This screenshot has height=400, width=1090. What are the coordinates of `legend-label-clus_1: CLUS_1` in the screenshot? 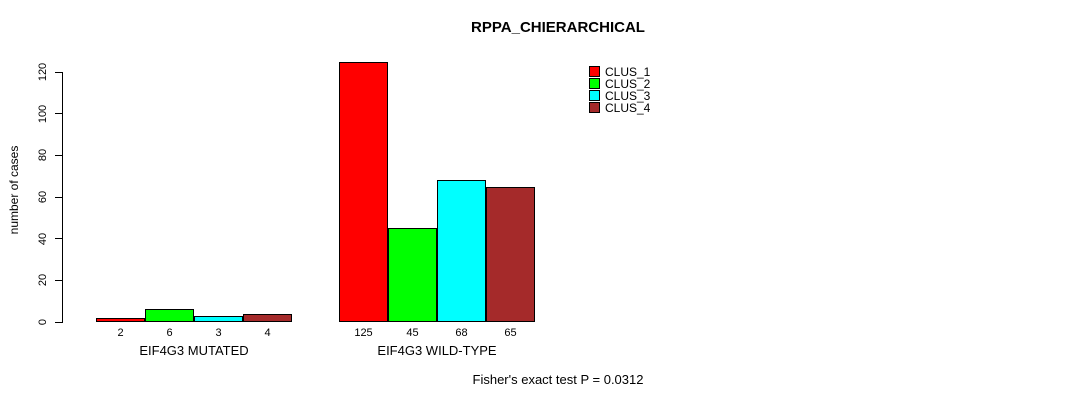 It's located at (628, 72).